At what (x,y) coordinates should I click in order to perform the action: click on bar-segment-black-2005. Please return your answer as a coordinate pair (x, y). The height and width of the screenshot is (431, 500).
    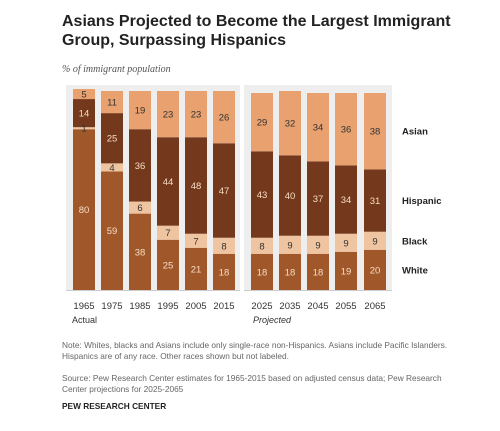
    Looking at the image, I should click on (196, 240).